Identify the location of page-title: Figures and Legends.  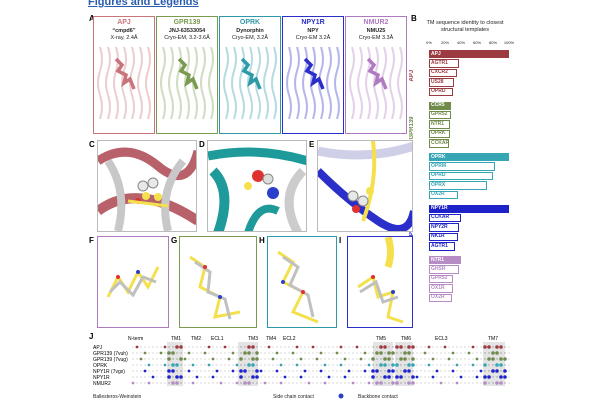
(143, 4).